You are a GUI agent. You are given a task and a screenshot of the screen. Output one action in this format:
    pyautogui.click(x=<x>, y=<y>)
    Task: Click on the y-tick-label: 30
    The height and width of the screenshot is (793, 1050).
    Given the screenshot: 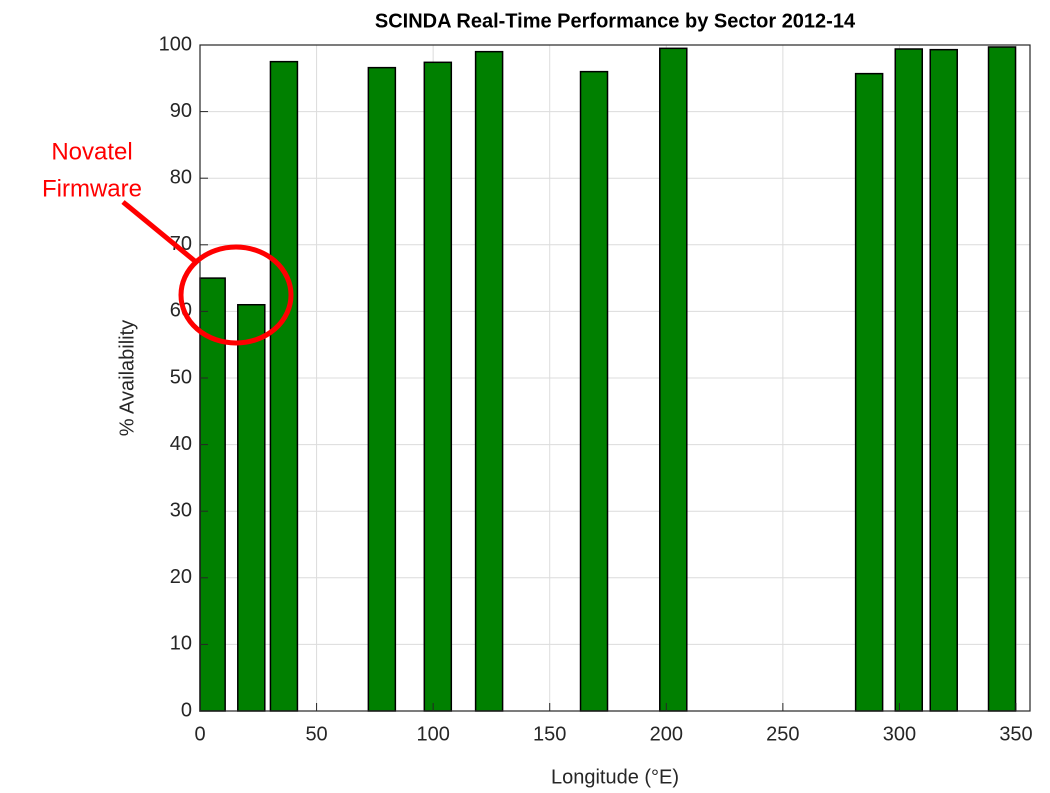 What is the action you would take?
    pyautogui.click(x=181, y=510)
    